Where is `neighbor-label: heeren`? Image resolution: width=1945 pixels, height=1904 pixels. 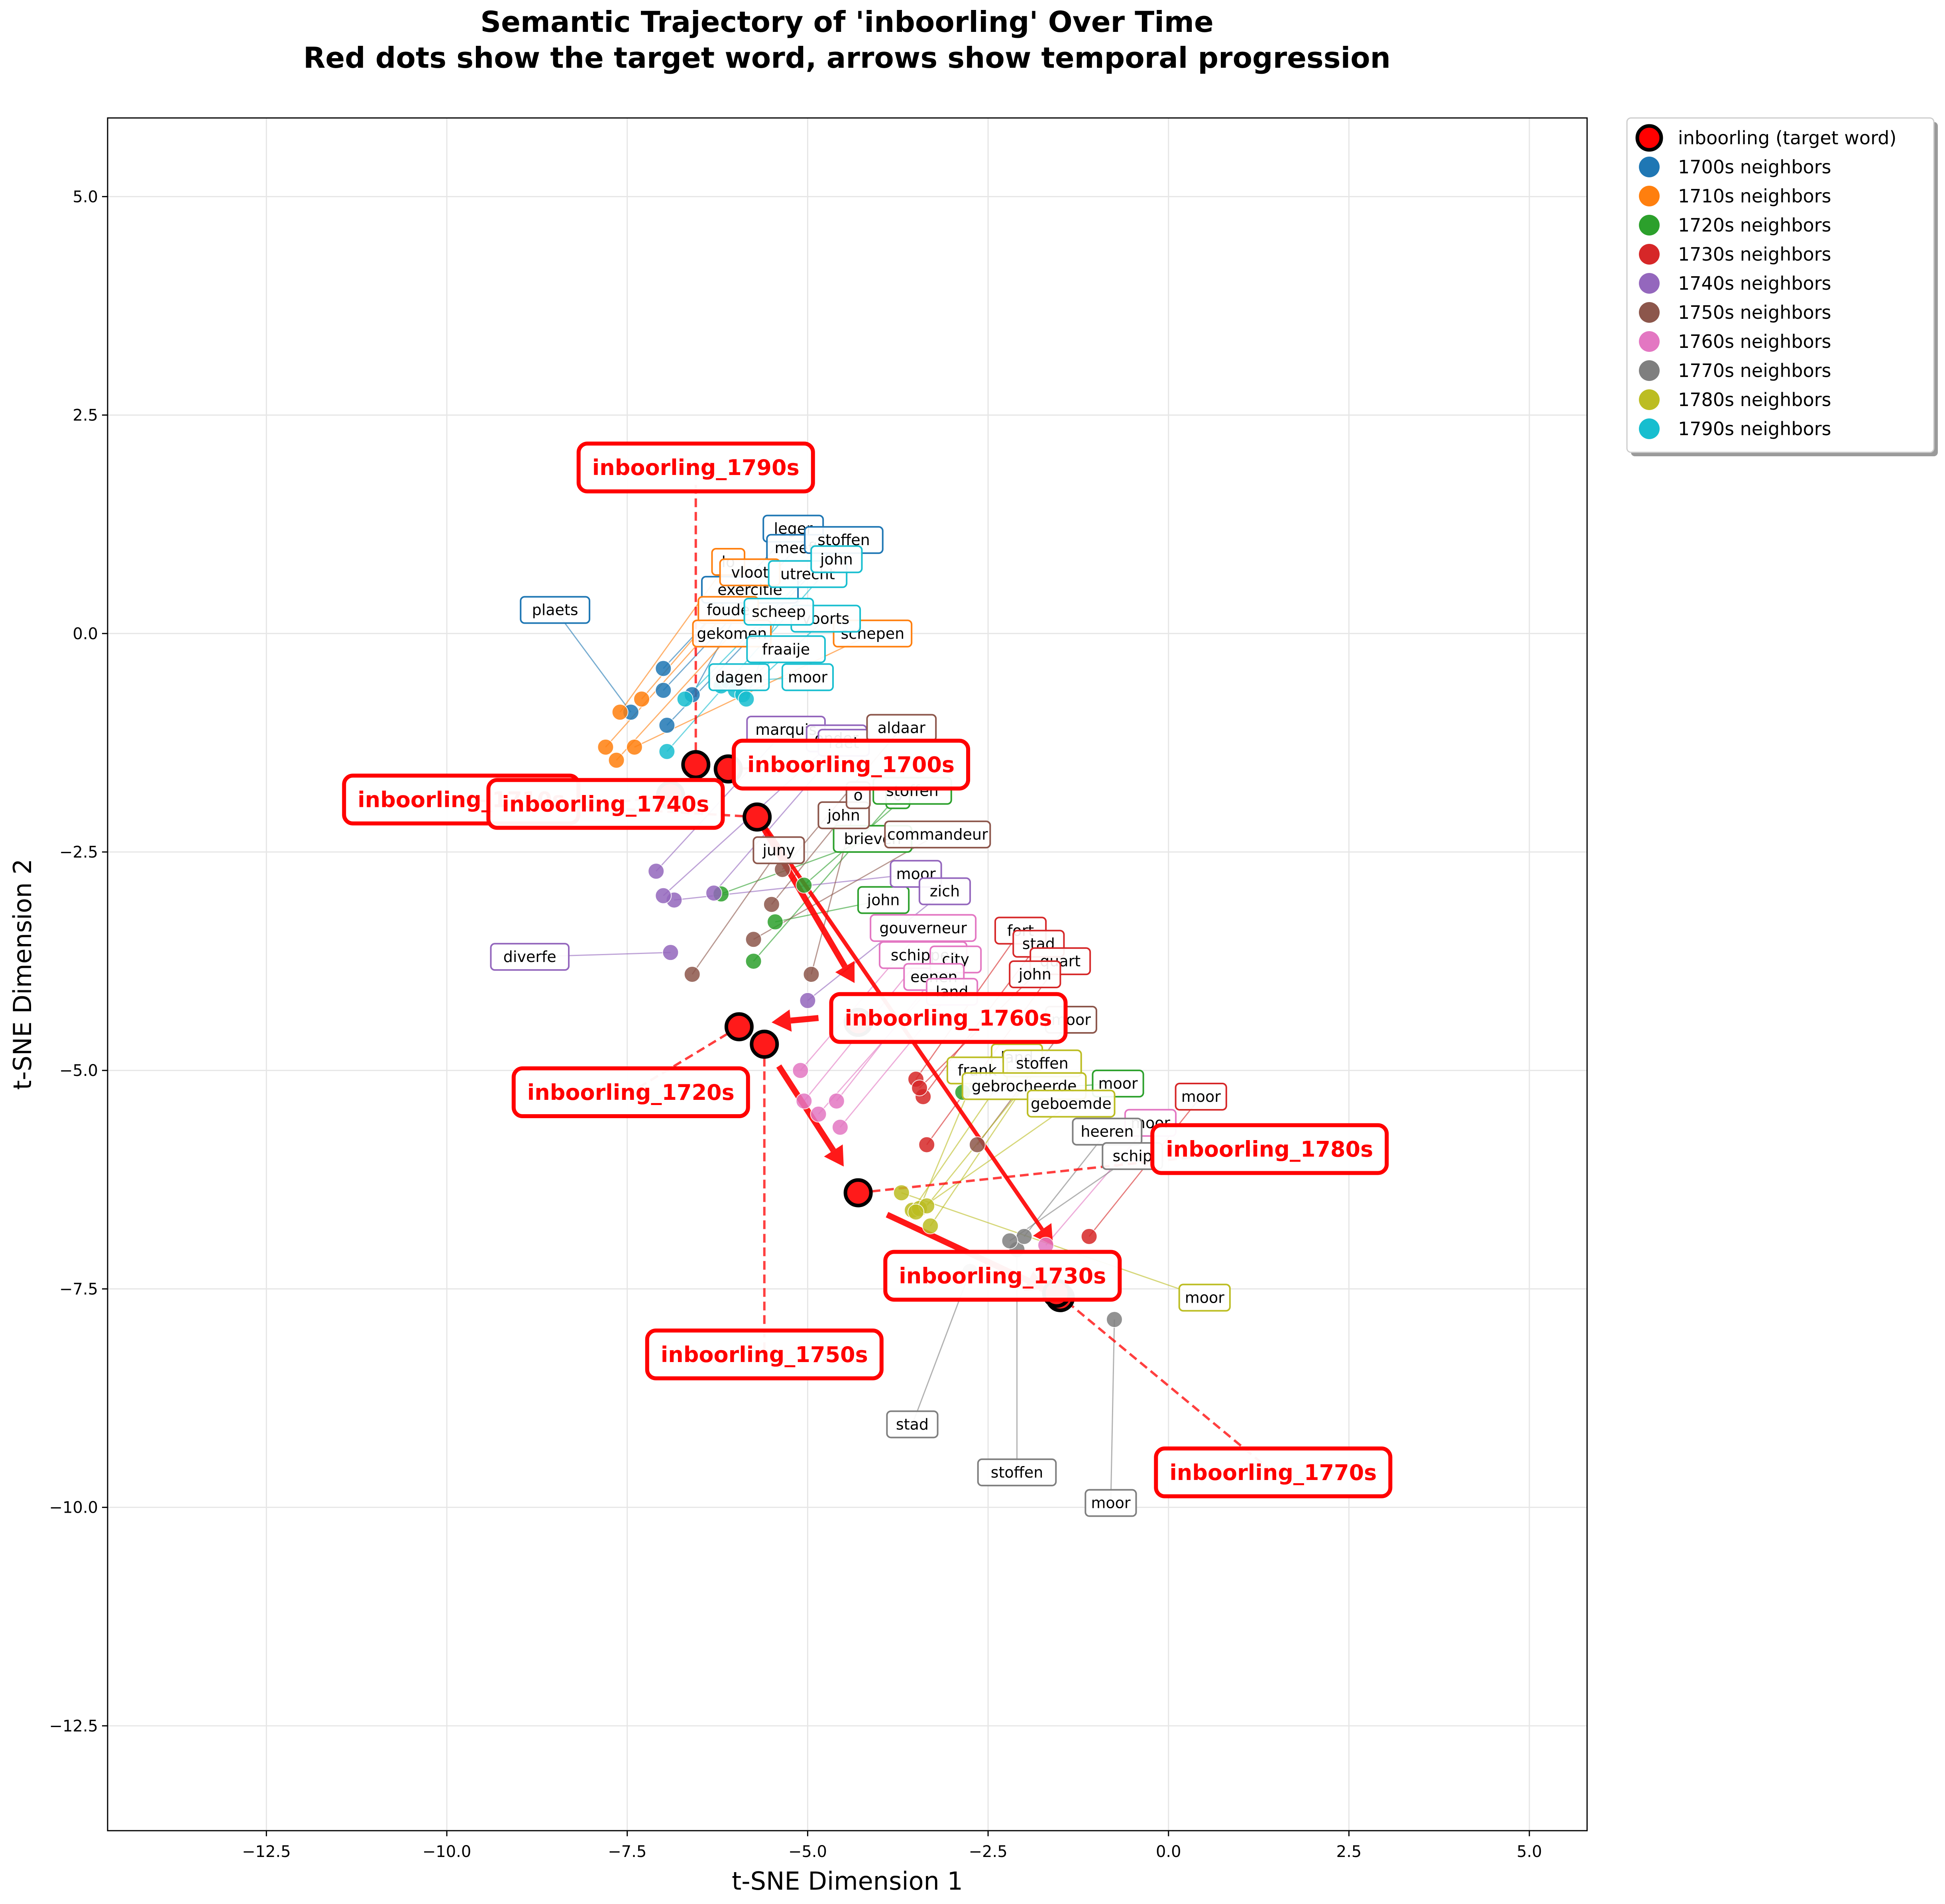
neighbor-label: heeren is located at coordinates (1107, 1131).